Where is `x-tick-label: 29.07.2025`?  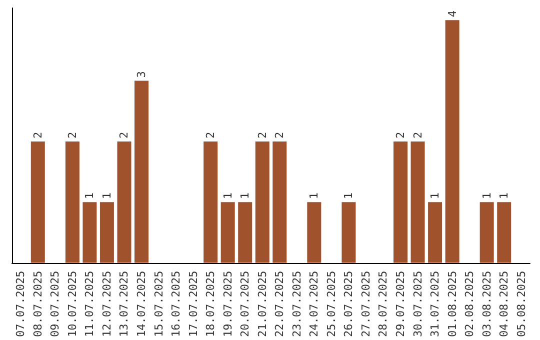
x-tick-label: 29.07.2025 is located at coordinates (400, 304).